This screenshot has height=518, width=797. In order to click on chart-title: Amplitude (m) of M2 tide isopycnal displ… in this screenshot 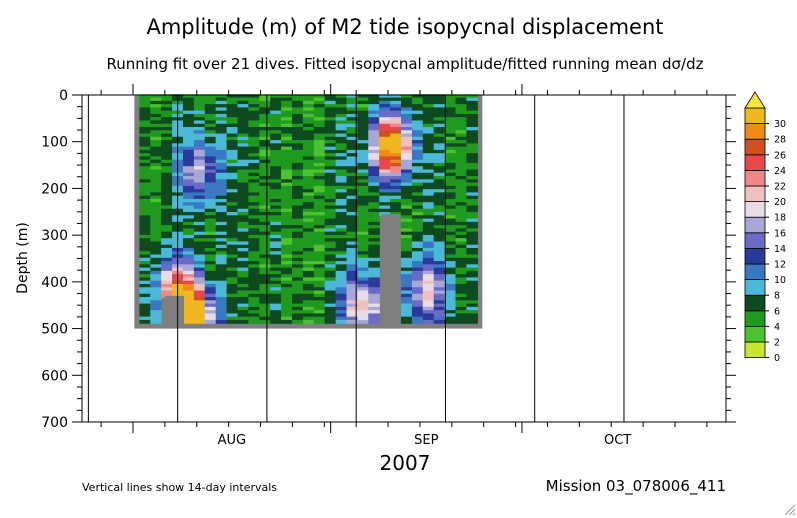, I will do `click(404, 27)`.